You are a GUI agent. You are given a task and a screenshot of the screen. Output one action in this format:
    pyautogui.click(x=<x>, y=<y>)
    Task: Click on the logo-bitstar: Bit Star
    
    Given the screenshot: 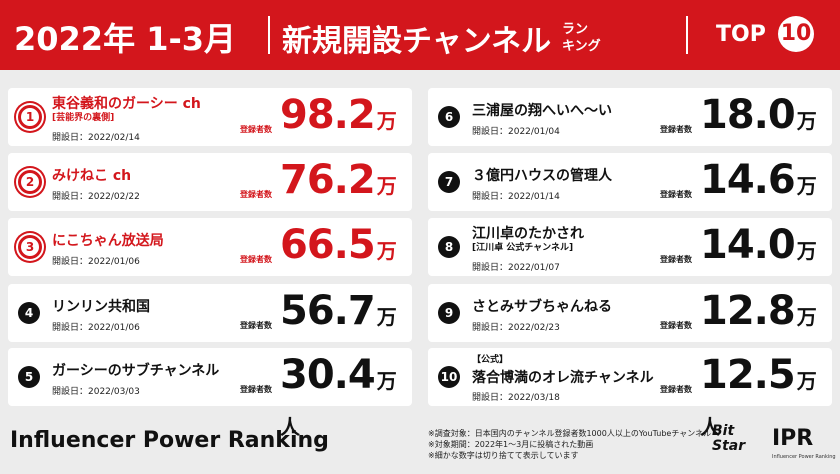 What is the action you would take?
    pyautogui.click(x=728, y=439)
    